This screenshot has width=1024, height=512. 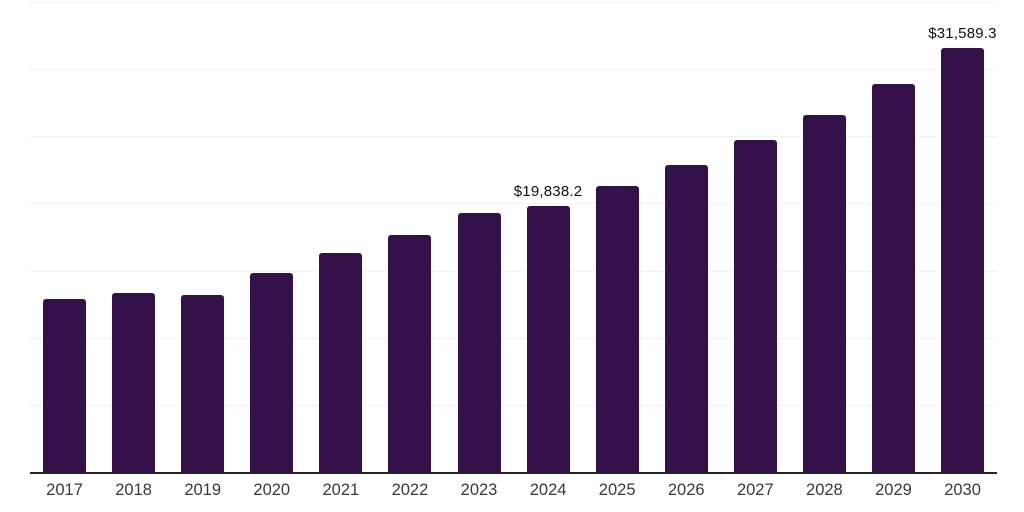 I want to click on bar-slot-2020, so click(x=271, y=237).